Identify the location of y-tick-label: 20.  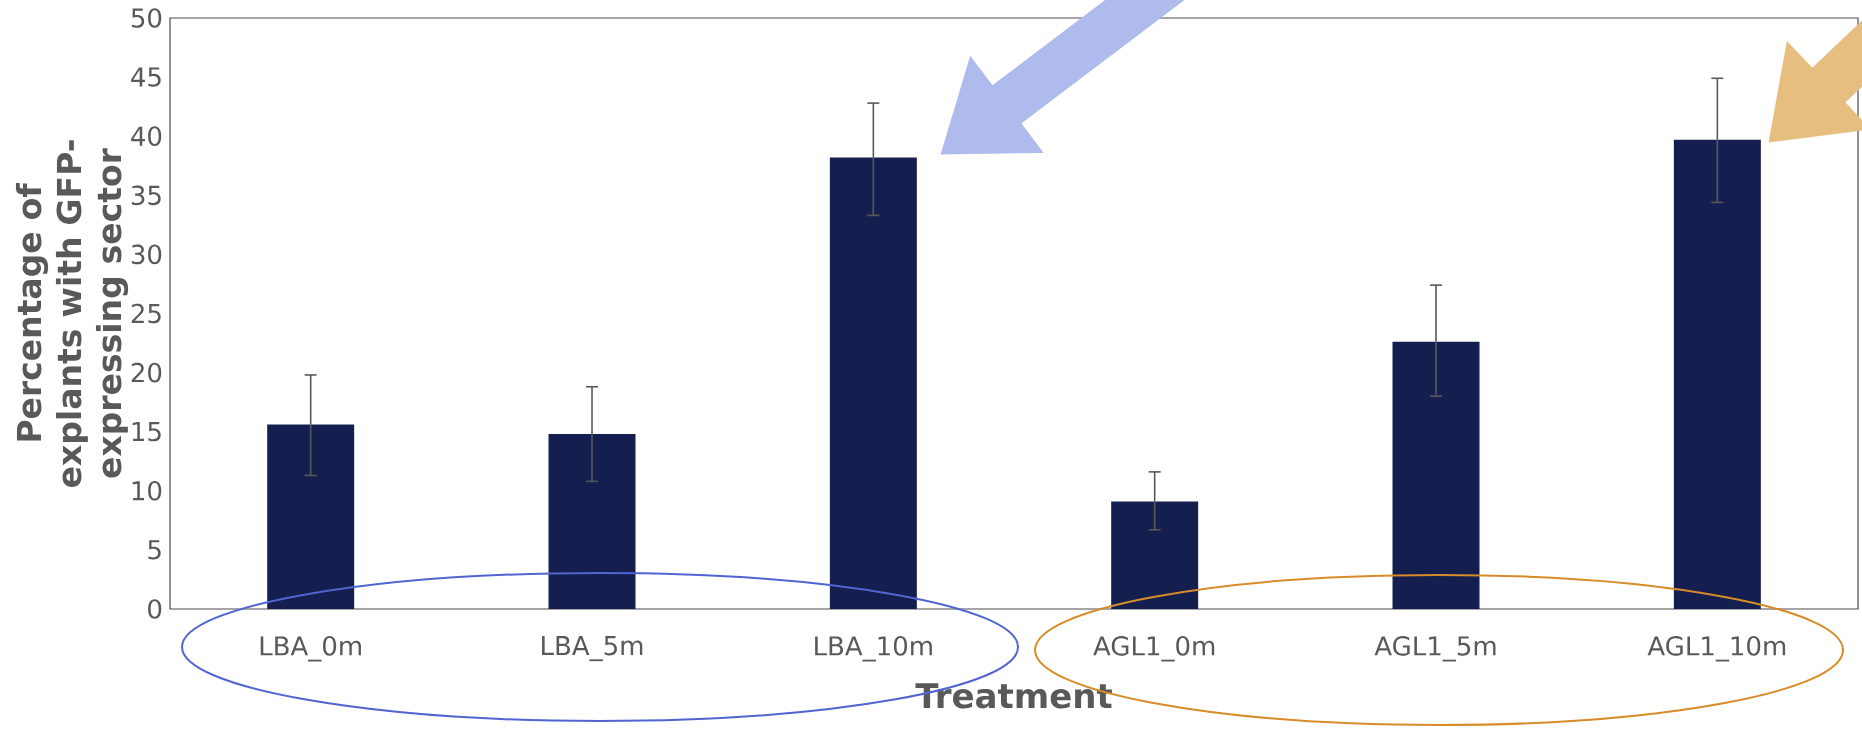
(146, 372).